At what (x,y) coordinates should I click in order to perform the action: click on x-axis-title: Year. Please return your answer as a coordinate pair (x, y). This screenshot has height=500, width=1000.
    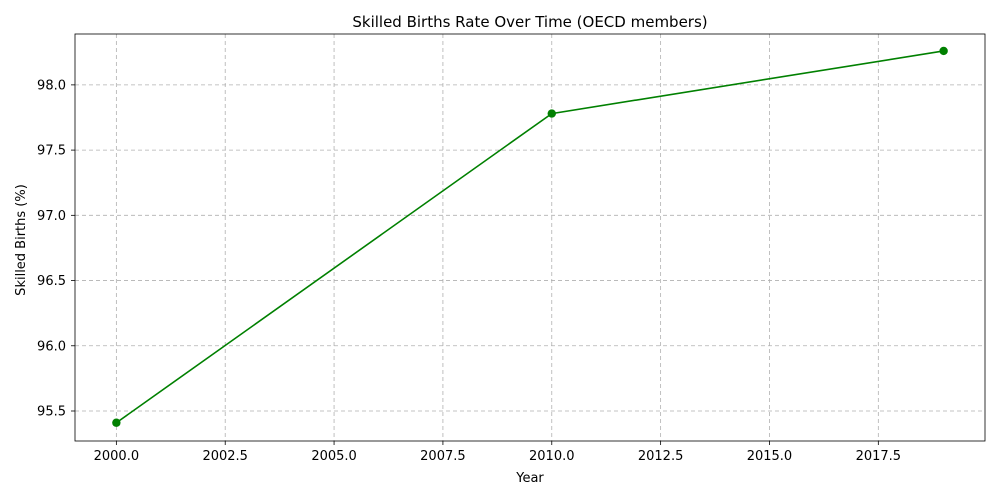
    Looking at the image, I should click on (529, 478).